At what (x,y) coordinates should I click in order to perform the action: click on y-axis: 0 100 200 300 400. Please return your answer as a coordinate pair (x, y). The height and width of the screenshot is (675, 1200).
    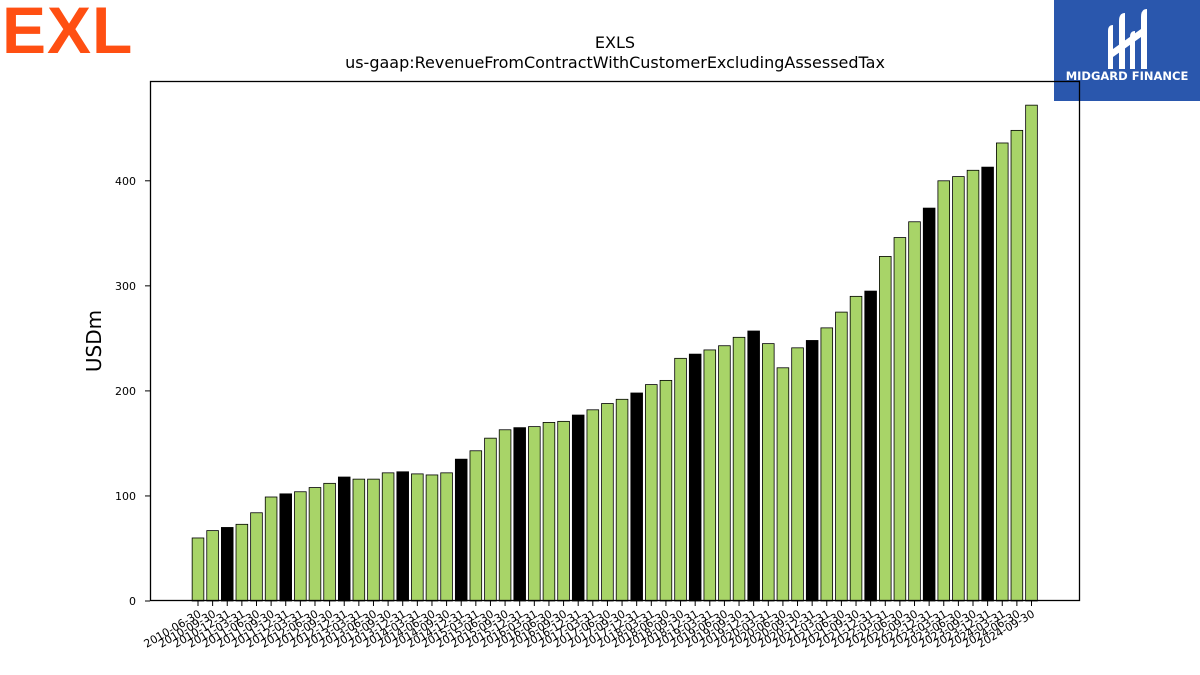
    Looking at the image, I should click on (132, 391).